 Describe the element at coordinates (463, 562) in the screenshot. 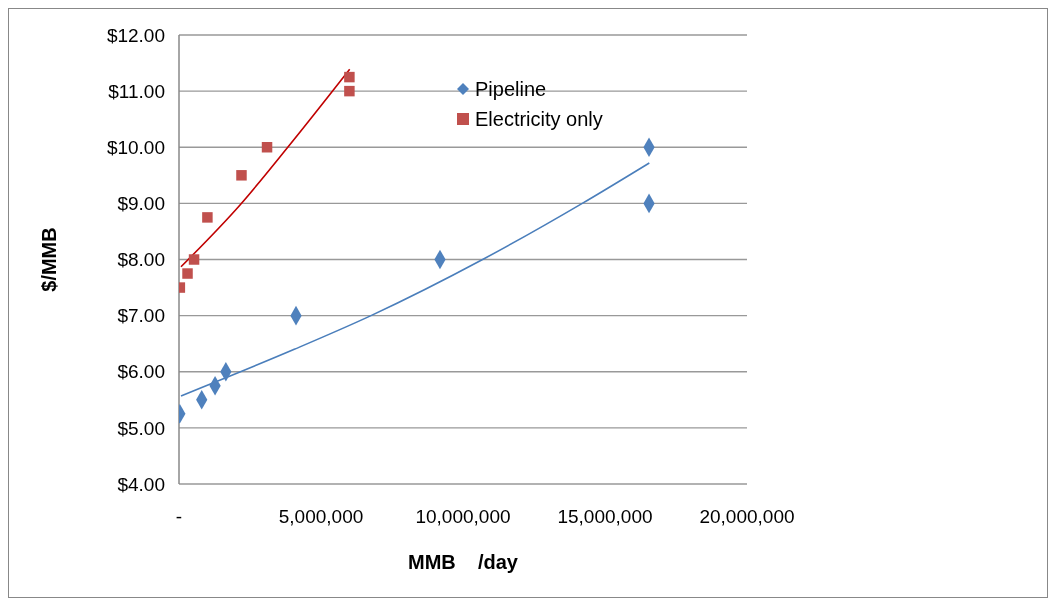

I see `x-axis-title: MMB /day` at that location.